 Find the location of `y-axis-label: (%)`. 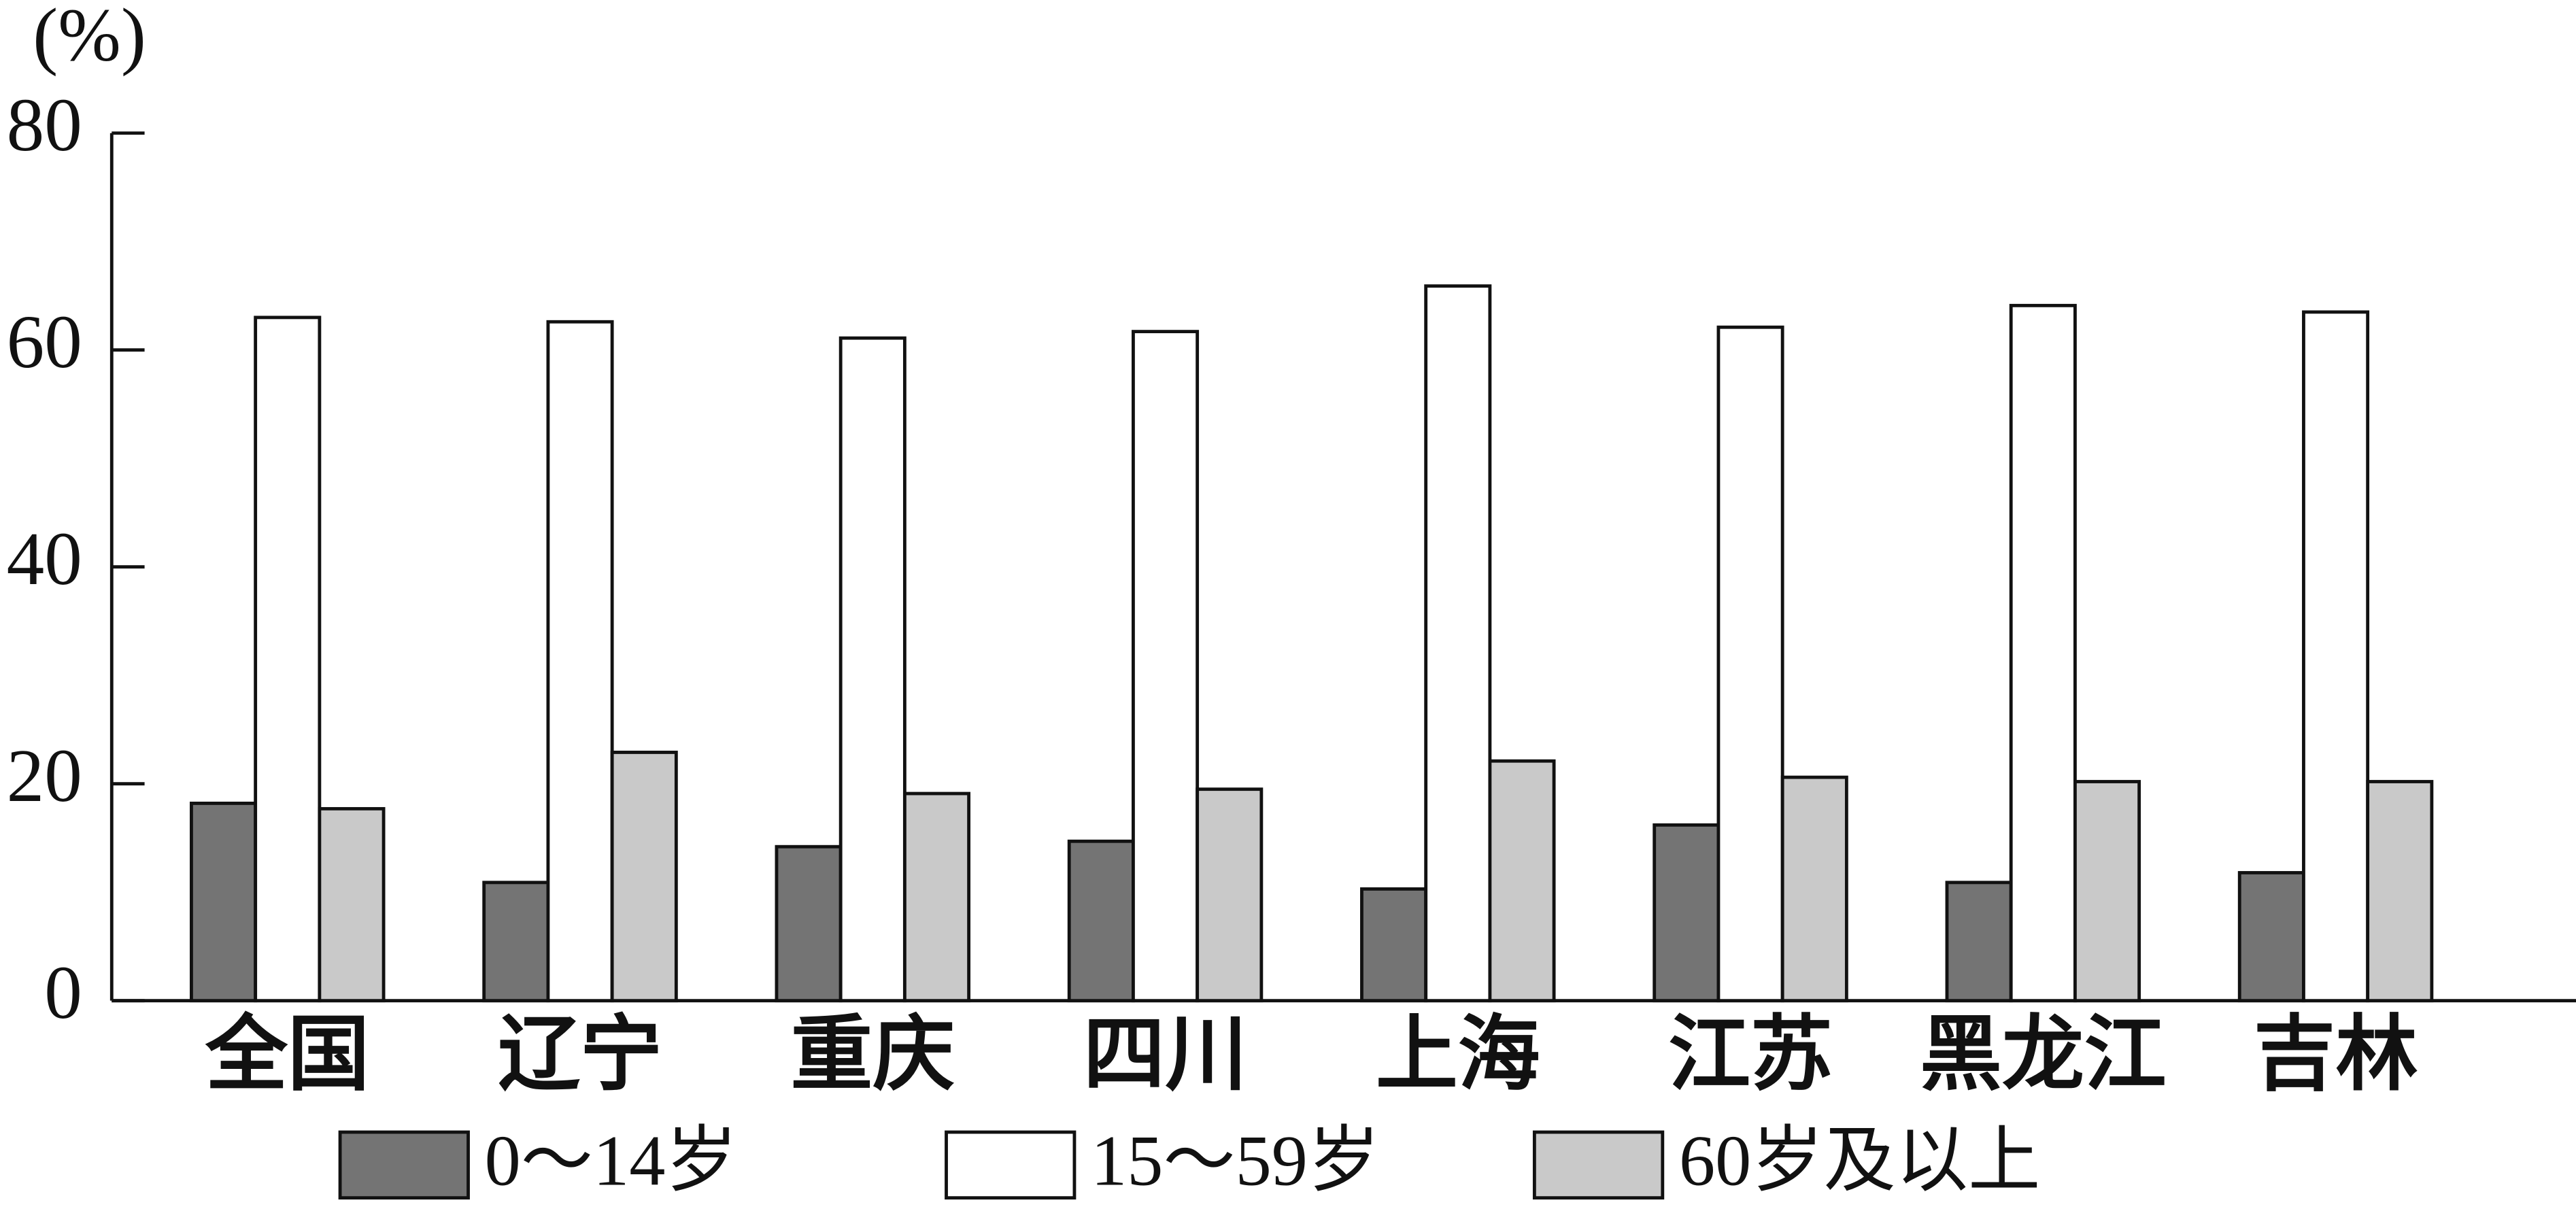

y-axis-label: (%) is located at coordinates (89, 38).